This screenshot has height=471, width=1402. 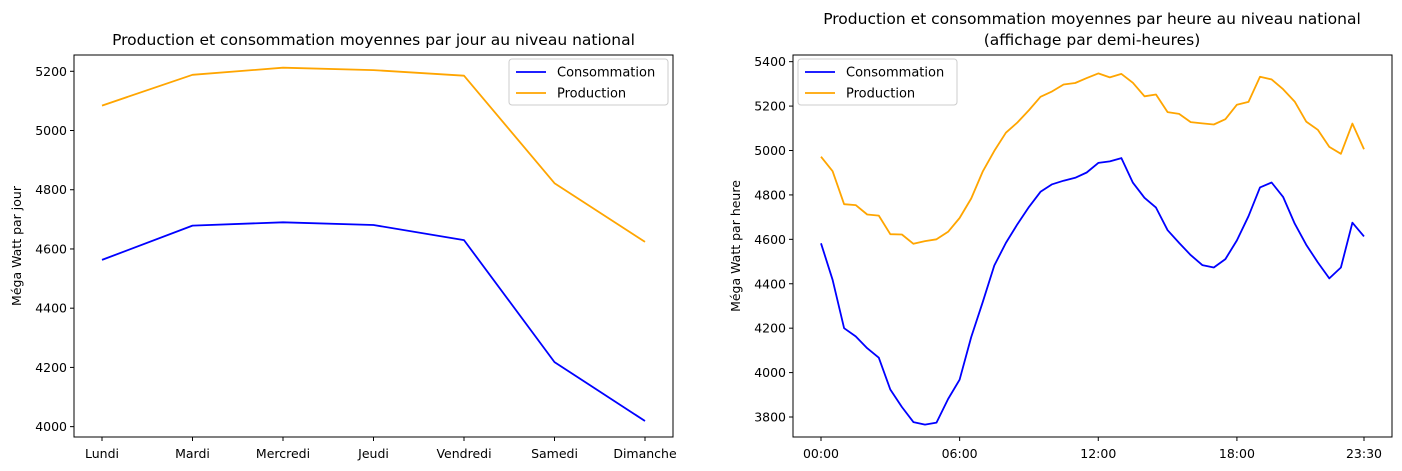 I want to click on chart-daily-legend: Consommation Production, so click(x=588, y=82).